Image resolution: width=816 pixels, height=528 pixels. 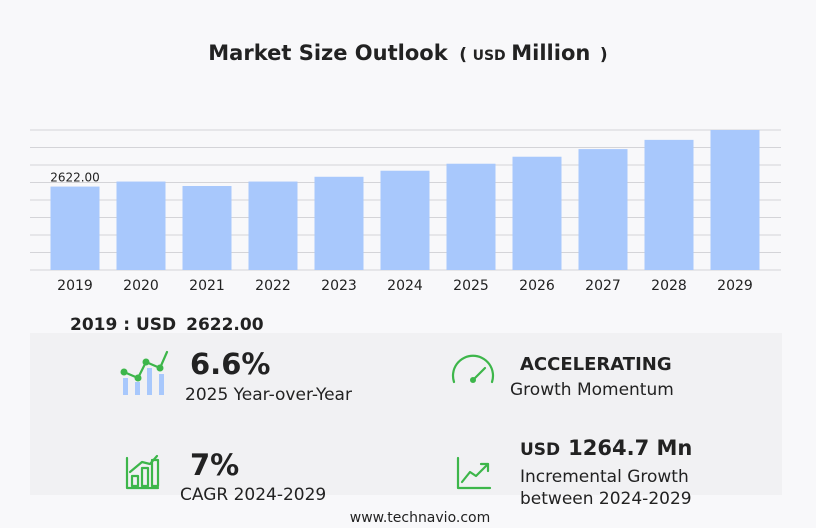 I want to click on momentum-icon, so click(x=473, y=369).